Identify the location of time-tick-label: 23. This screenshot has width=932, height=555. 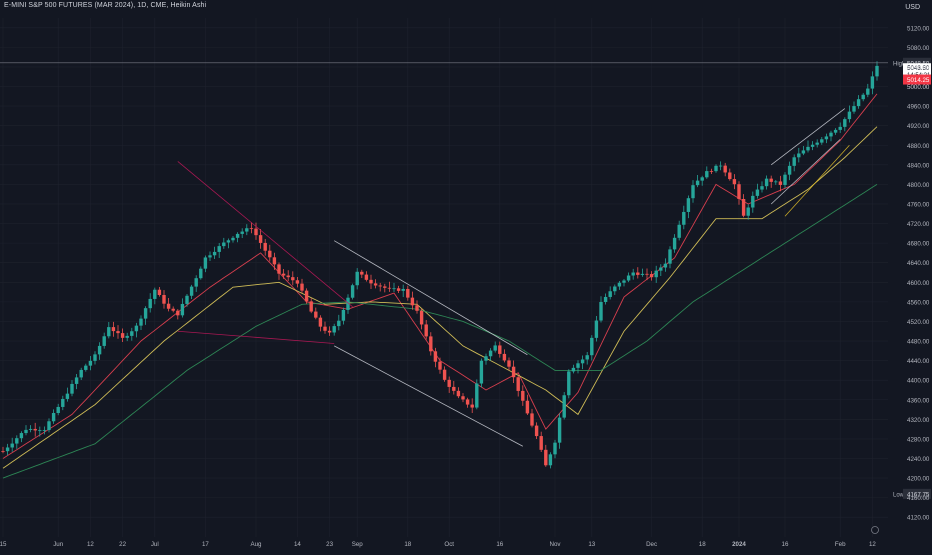
(329, 544).